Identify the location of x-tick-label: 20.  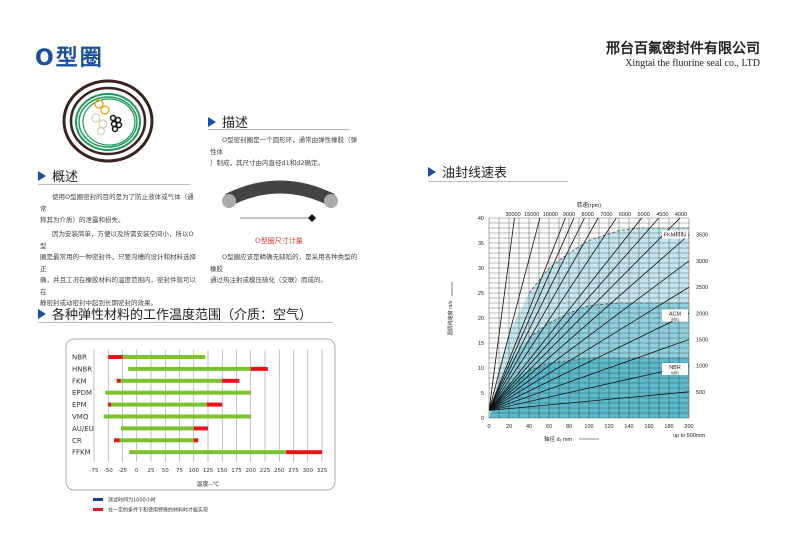
(509, 427).